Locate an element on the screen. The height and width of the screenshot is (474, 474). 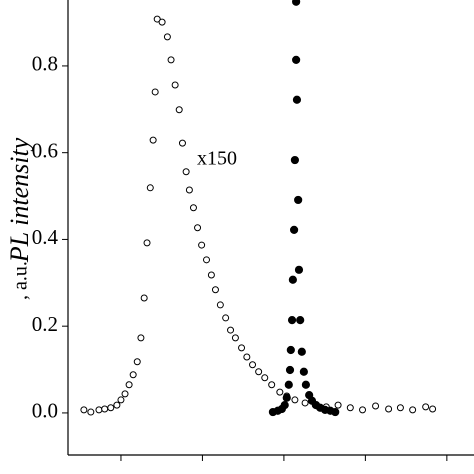
y-tick-label: 0.8 is located at coordinates (45, 64).